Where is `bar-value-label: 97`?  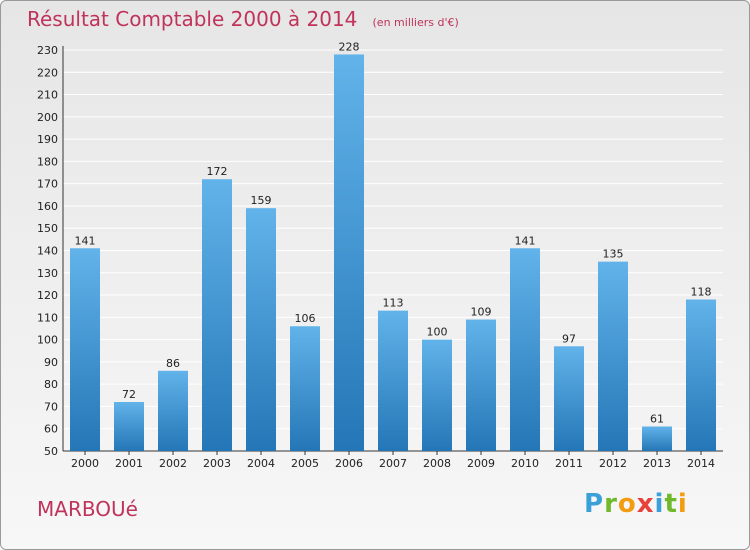 bar-value-label: 97 is located at coordinates (569, 338).